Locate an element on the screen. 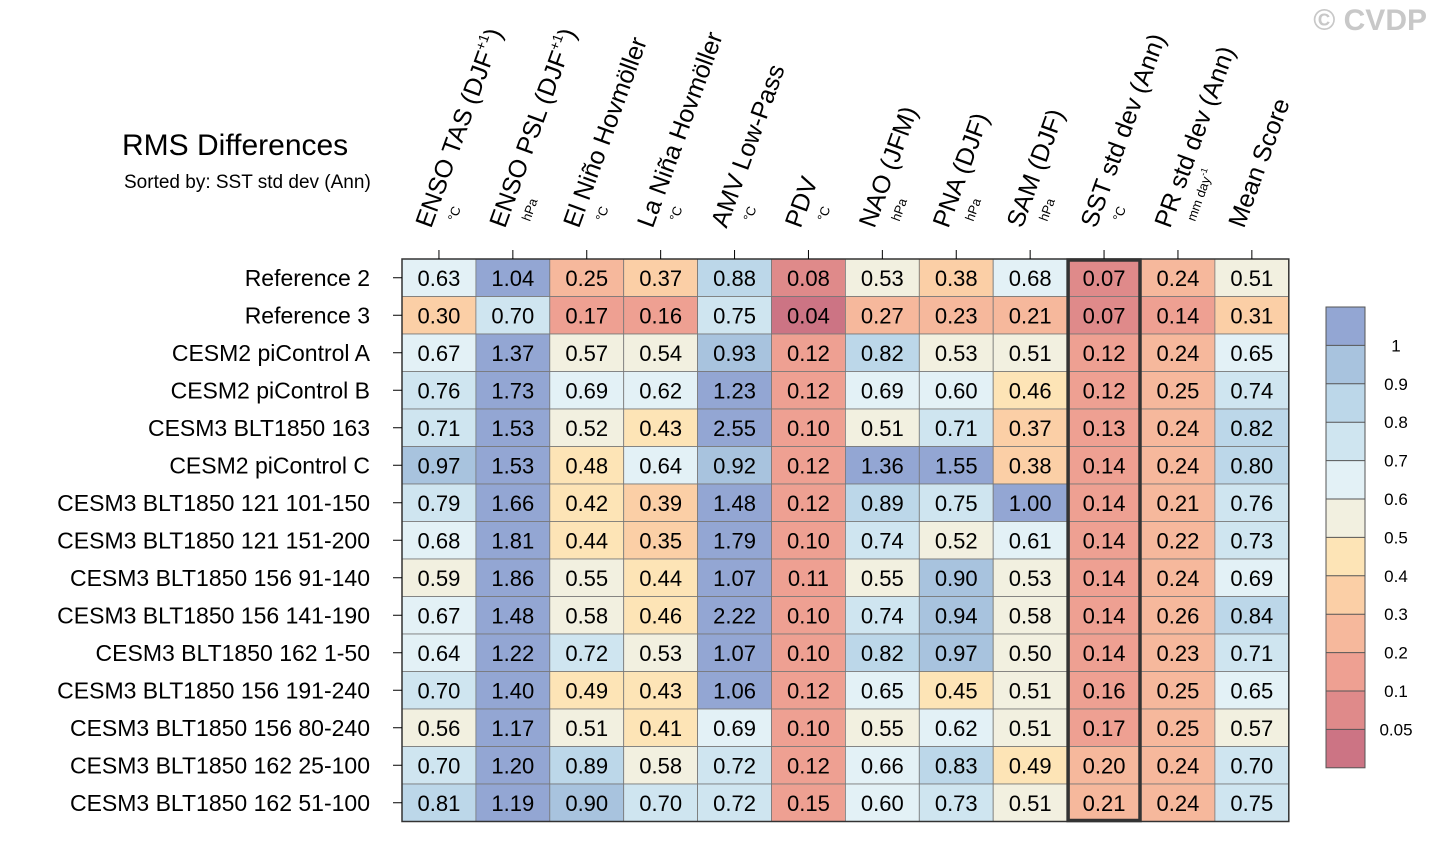 This screenshot has width=1437, height=842. row-label: CESM3 BLT1850 162 51-100 is located at coordinates (220, 803).